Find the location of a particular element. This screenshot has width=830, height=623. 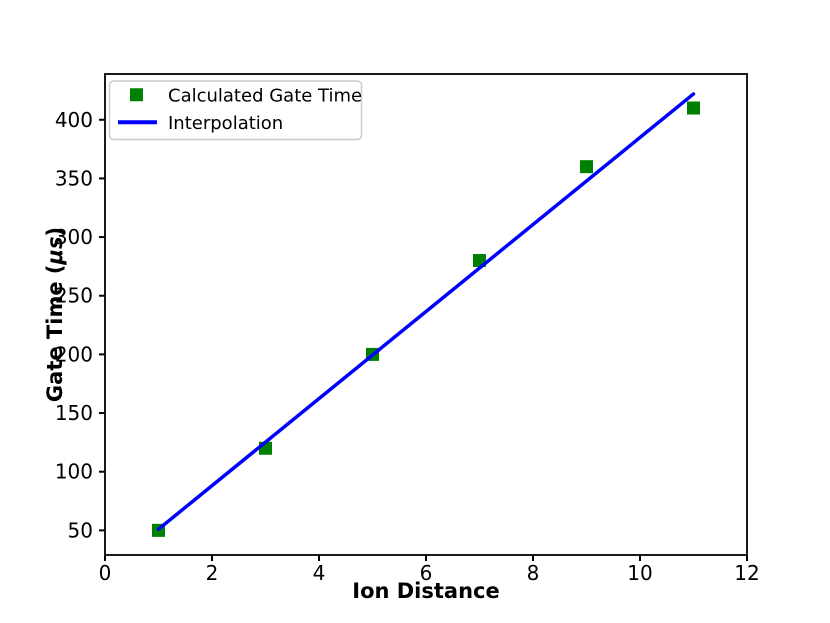

legend-box is located at coordinates (235, 110).